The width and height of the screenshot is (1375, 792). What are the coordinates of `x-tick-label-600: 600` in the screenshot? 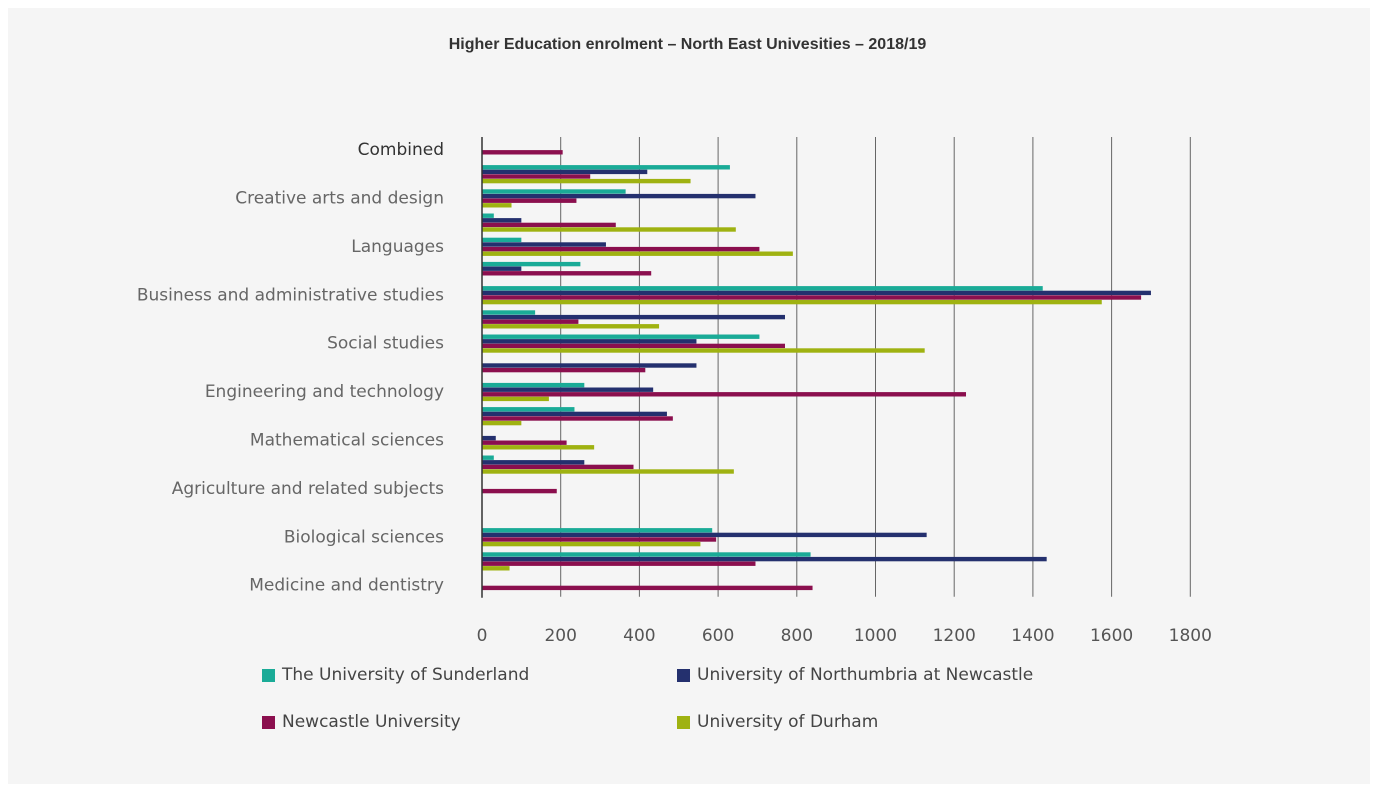 It's located at (718, 636).